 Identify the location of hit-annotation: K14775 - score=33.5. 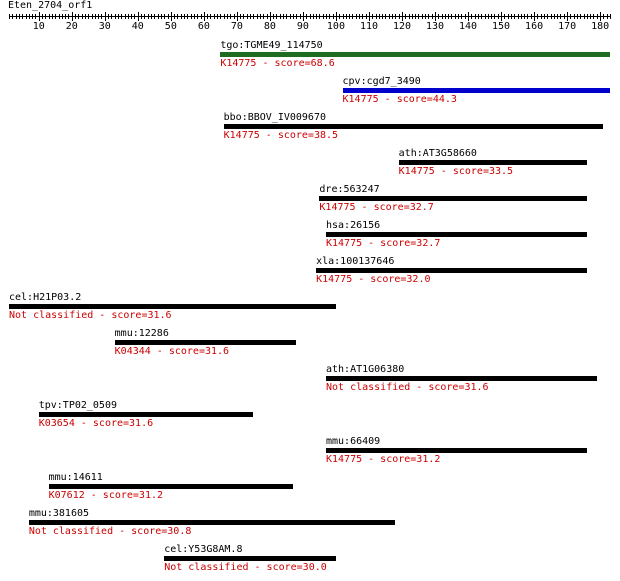
(456, 171).